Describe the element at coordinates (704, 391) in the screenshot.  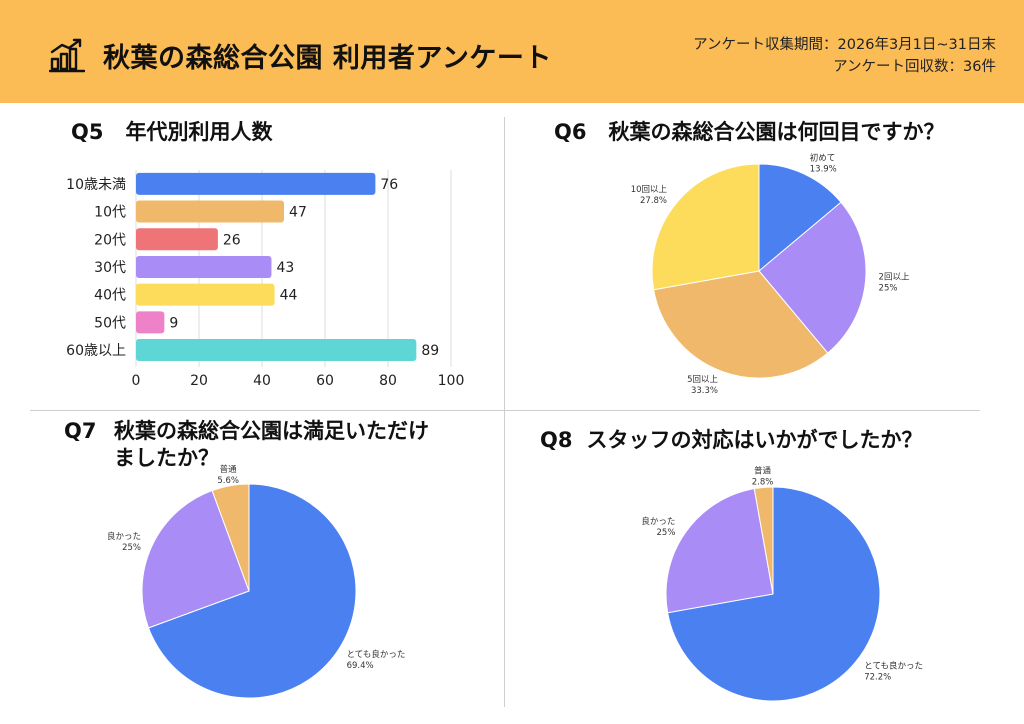
I see `pie-slice-value: 33.3%` at that location.